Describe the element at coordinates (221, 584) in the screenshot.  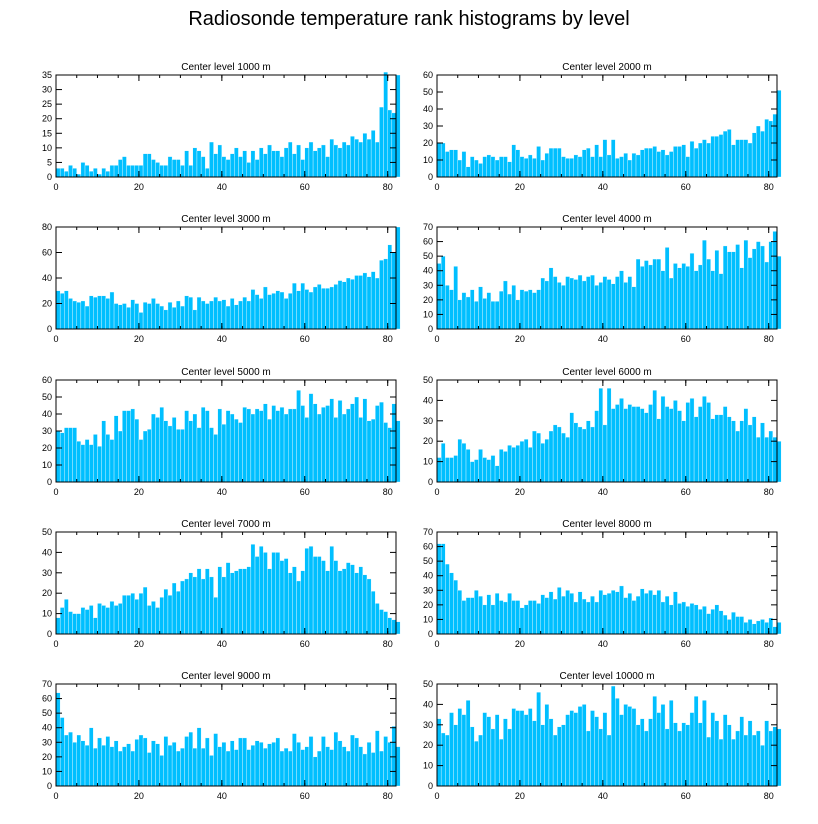
I see `histogram-panel: Center level 7000 m 0 20 40 60 80 0 10 20 30 40 50` at that location.